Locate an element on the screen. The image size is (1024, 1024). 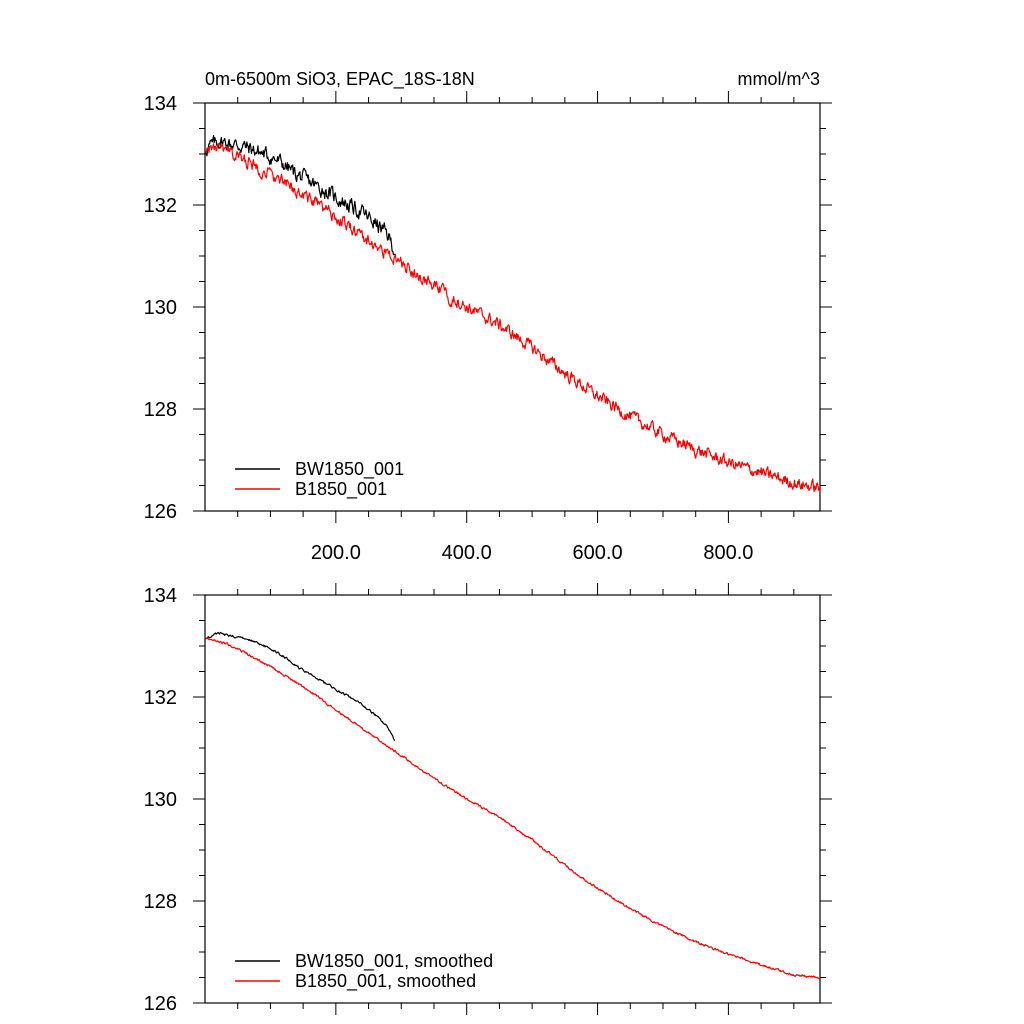
chart-title: 0m-6500m SiO3, EPAC_18S-18N is located at coordinates (340, 79).